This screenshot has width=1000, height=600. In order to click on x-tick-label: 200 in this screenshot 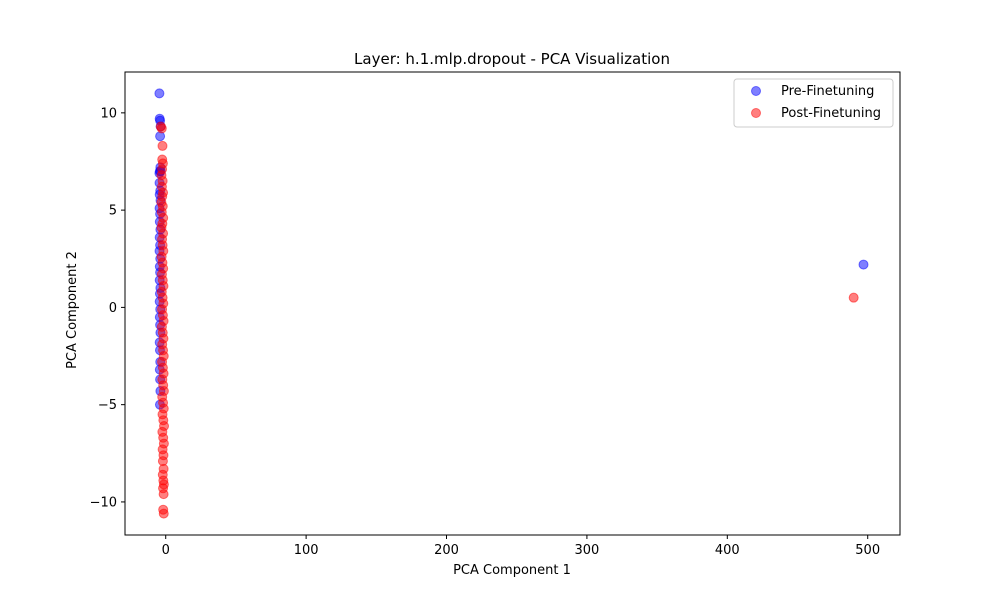, I will do `click(446, 550)`.